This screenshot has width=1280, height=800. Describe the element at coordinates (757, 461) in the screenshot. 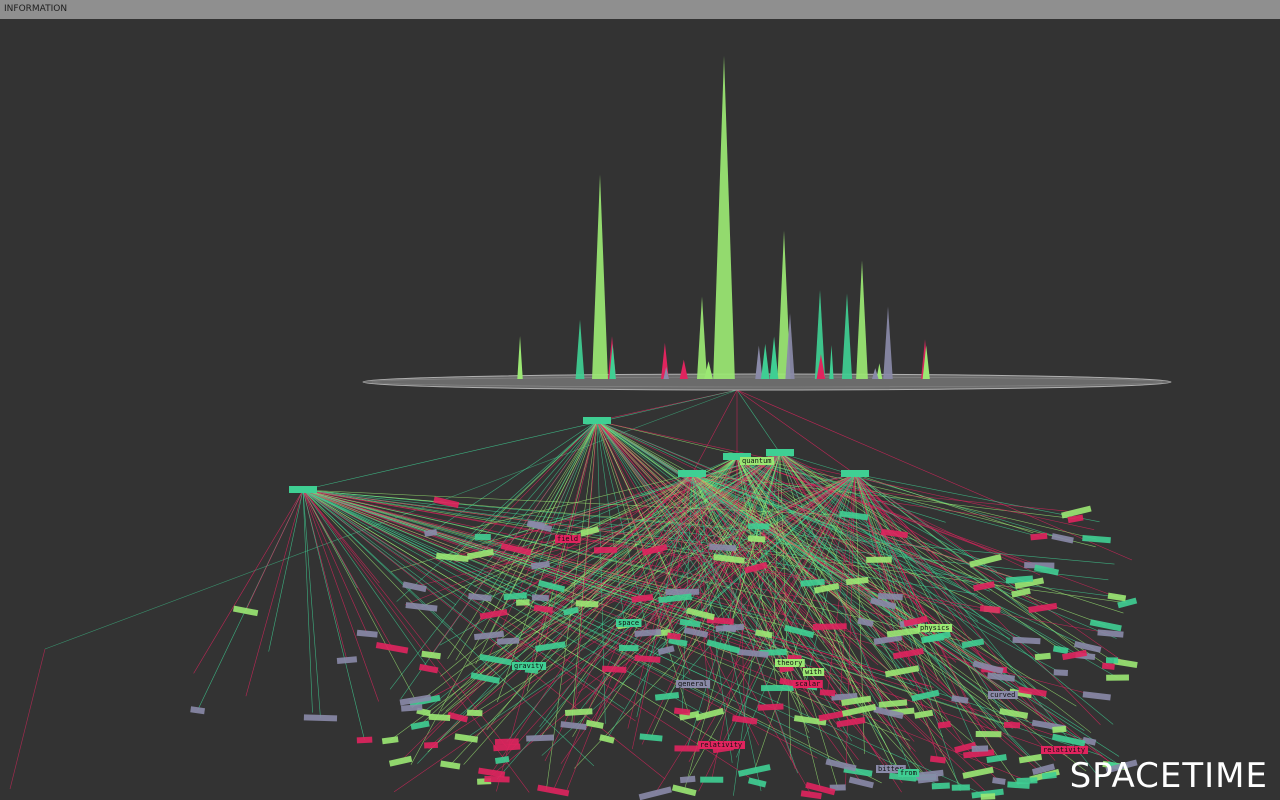

I see `word-label: quantum` at that location.